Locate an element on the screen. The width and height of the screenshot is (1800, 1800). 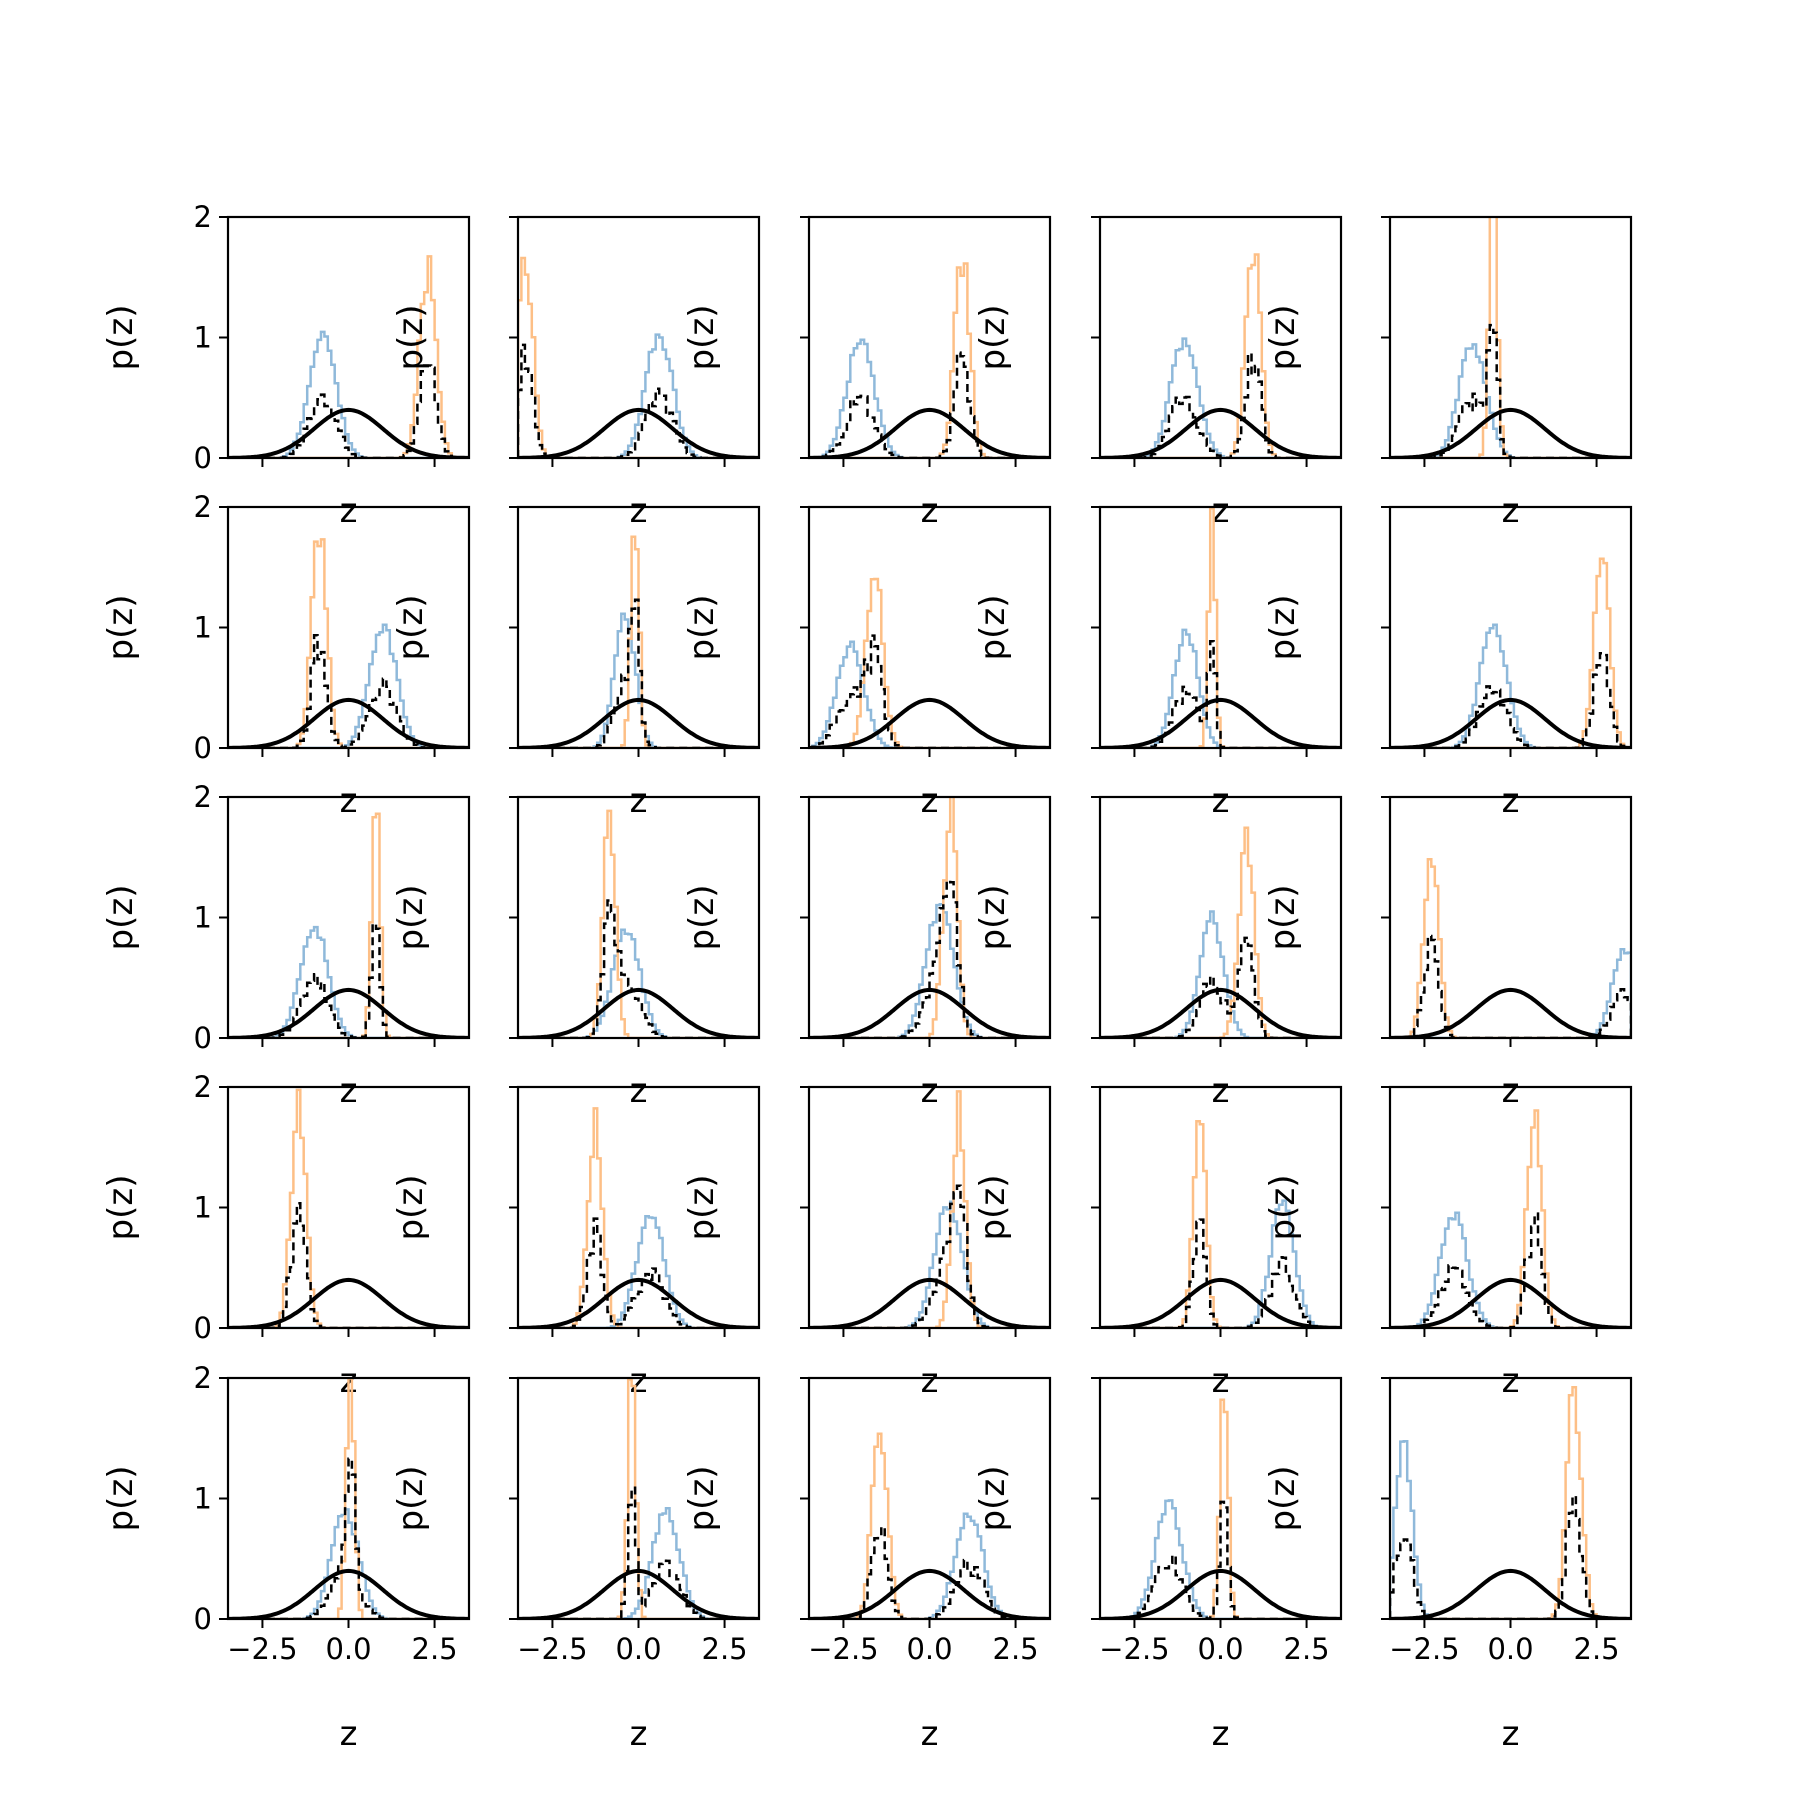
subplot-r2-c4: z p(z) is located at coordinates (1157, 663).